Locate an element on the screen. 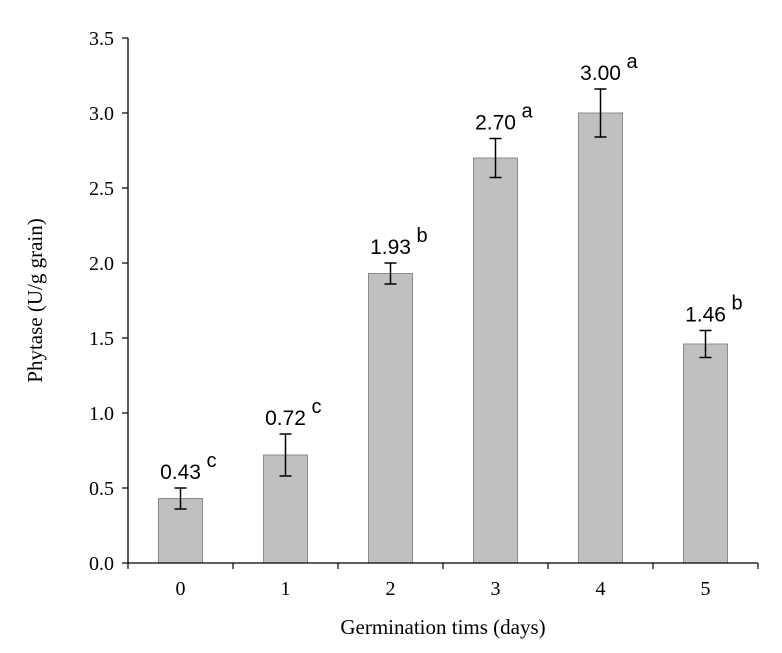  x-tick-label: 1 is located at coordinates (286, 589).